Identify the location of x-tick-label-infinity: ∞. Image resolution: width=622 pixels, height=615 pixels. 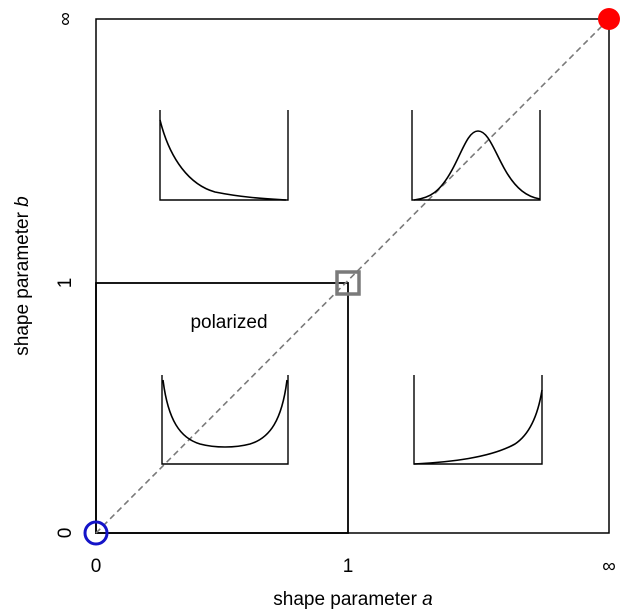
(609, 566).